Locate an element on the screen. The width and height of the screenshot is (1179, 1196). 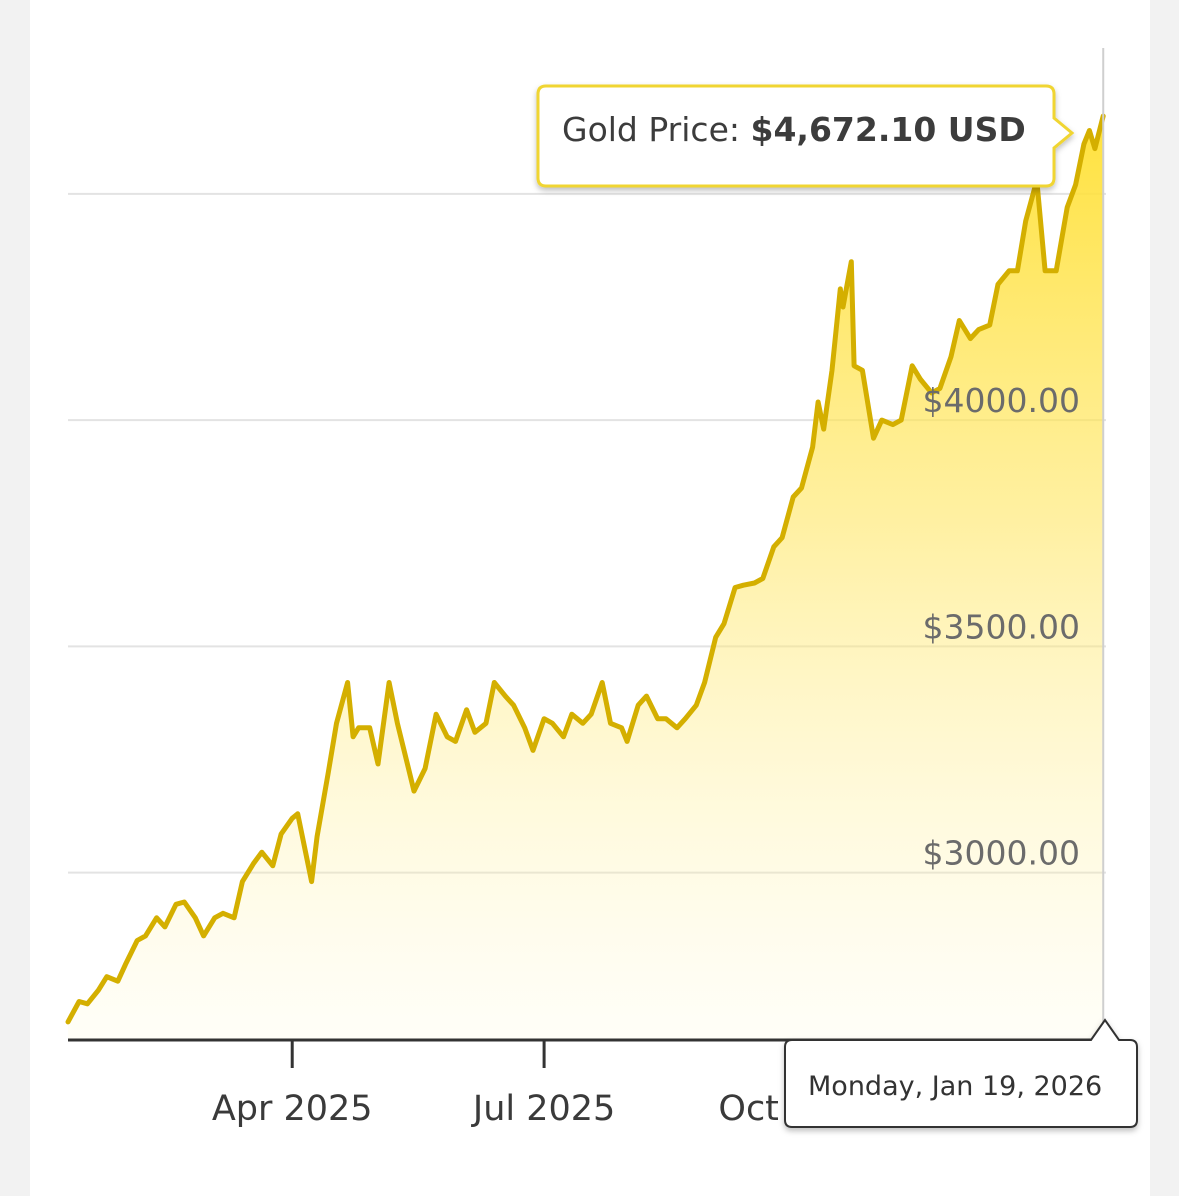
crosshair-date-label: Monday, Jan 19, 2026 is located at coordinates (961, 1073).